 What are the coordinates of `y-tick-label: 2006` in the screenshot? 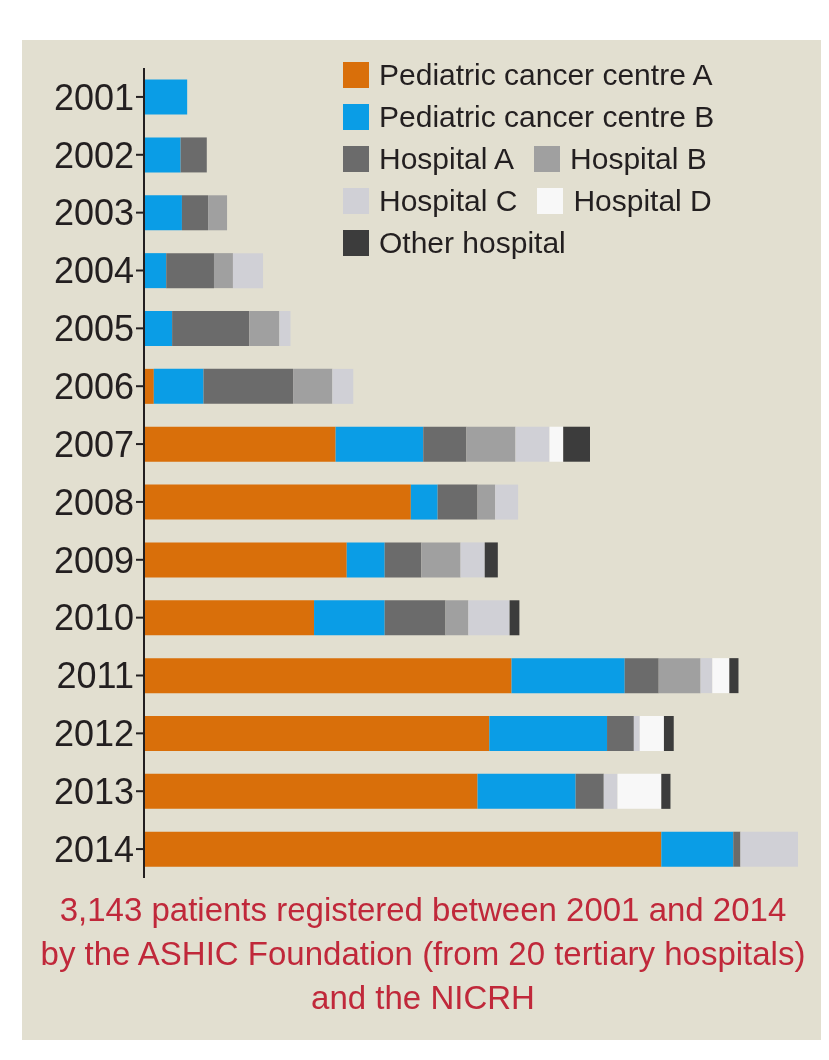 It's located at (93, 386).